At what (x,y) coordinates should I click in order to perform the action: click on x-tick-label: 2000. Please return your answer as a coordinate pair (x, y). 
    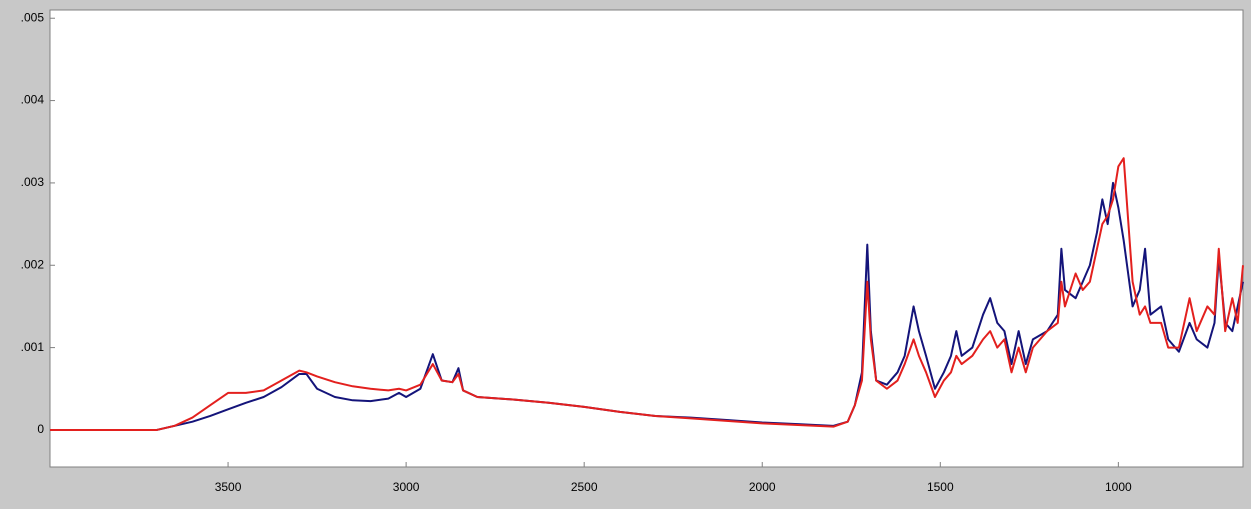
    Looking at the image, I should click on (762, 487).